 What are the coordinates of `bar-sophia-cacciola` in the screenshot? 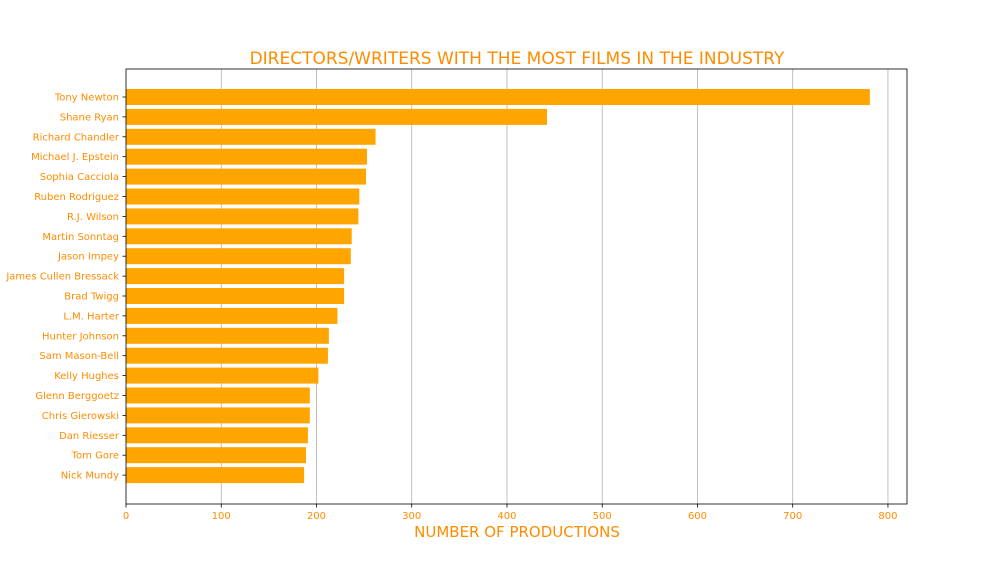 It's located at (246, 176).